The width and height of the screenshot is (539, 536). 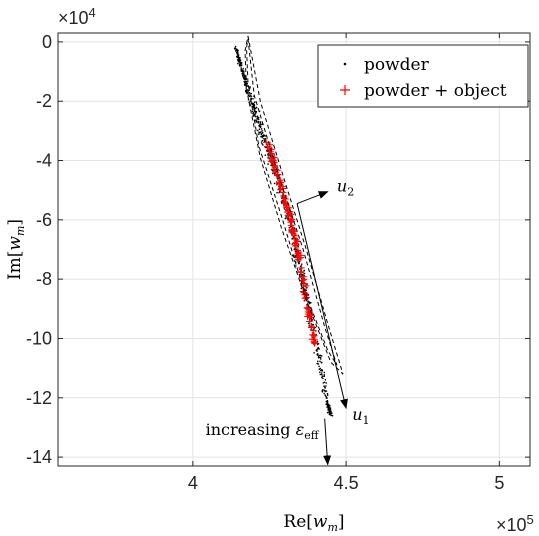 I want to click on y-tick-label: 0, so click(x=47, y=42).